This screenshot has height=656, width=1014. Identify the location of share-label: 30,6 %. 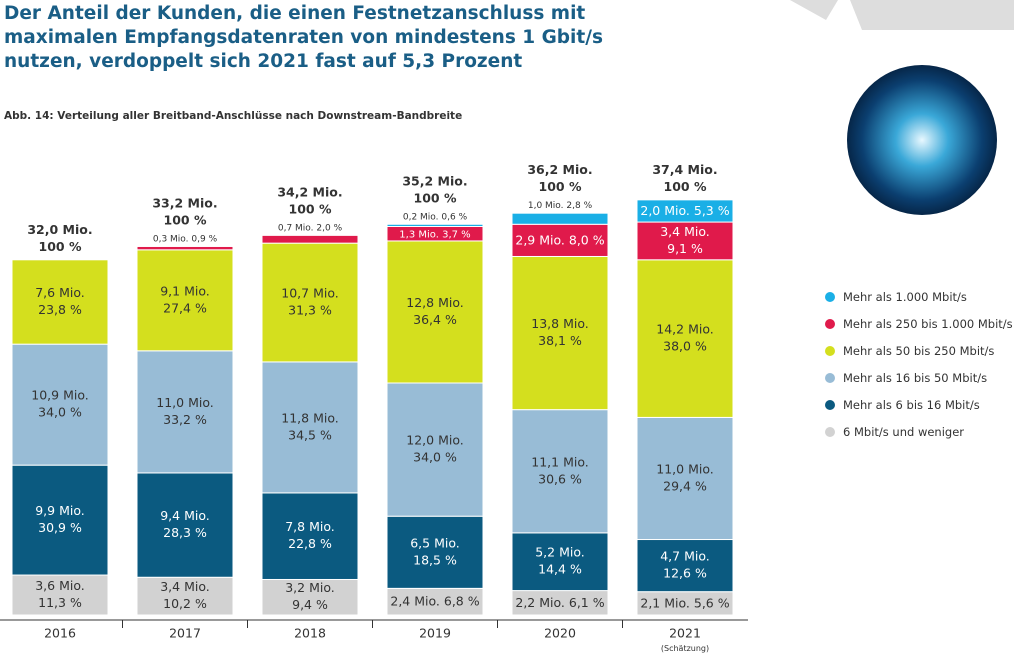
(560, 478).